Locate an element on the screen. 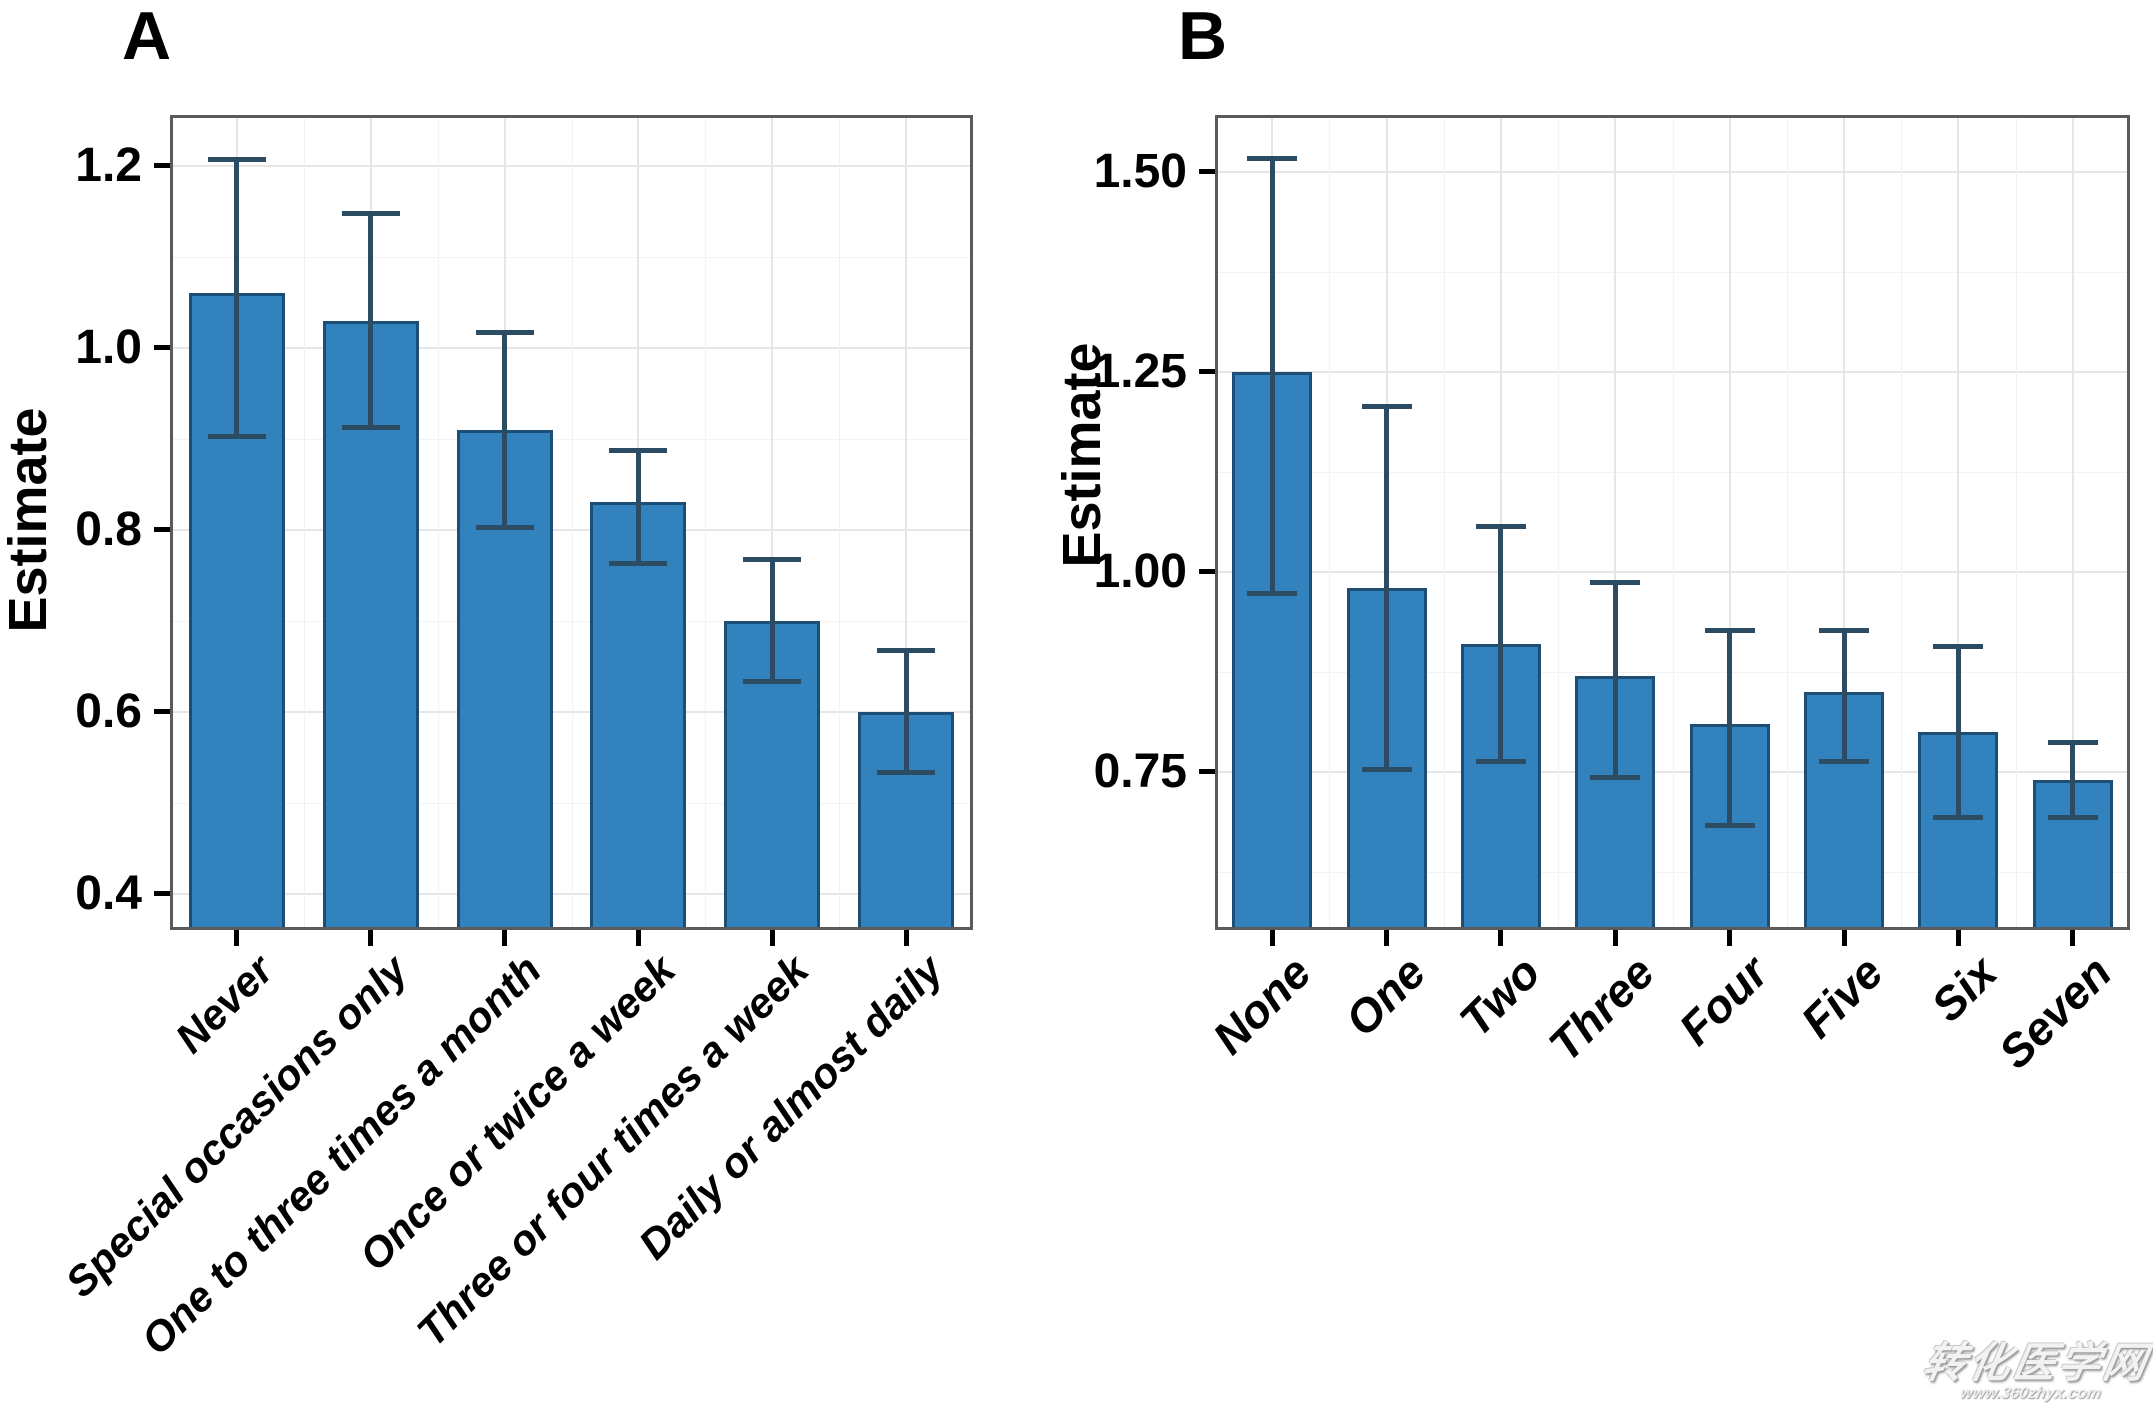 This screenshot has height=1407, width=2153. panel-b-x-tick-label-two: Two is located at coordinates (1499, 996).